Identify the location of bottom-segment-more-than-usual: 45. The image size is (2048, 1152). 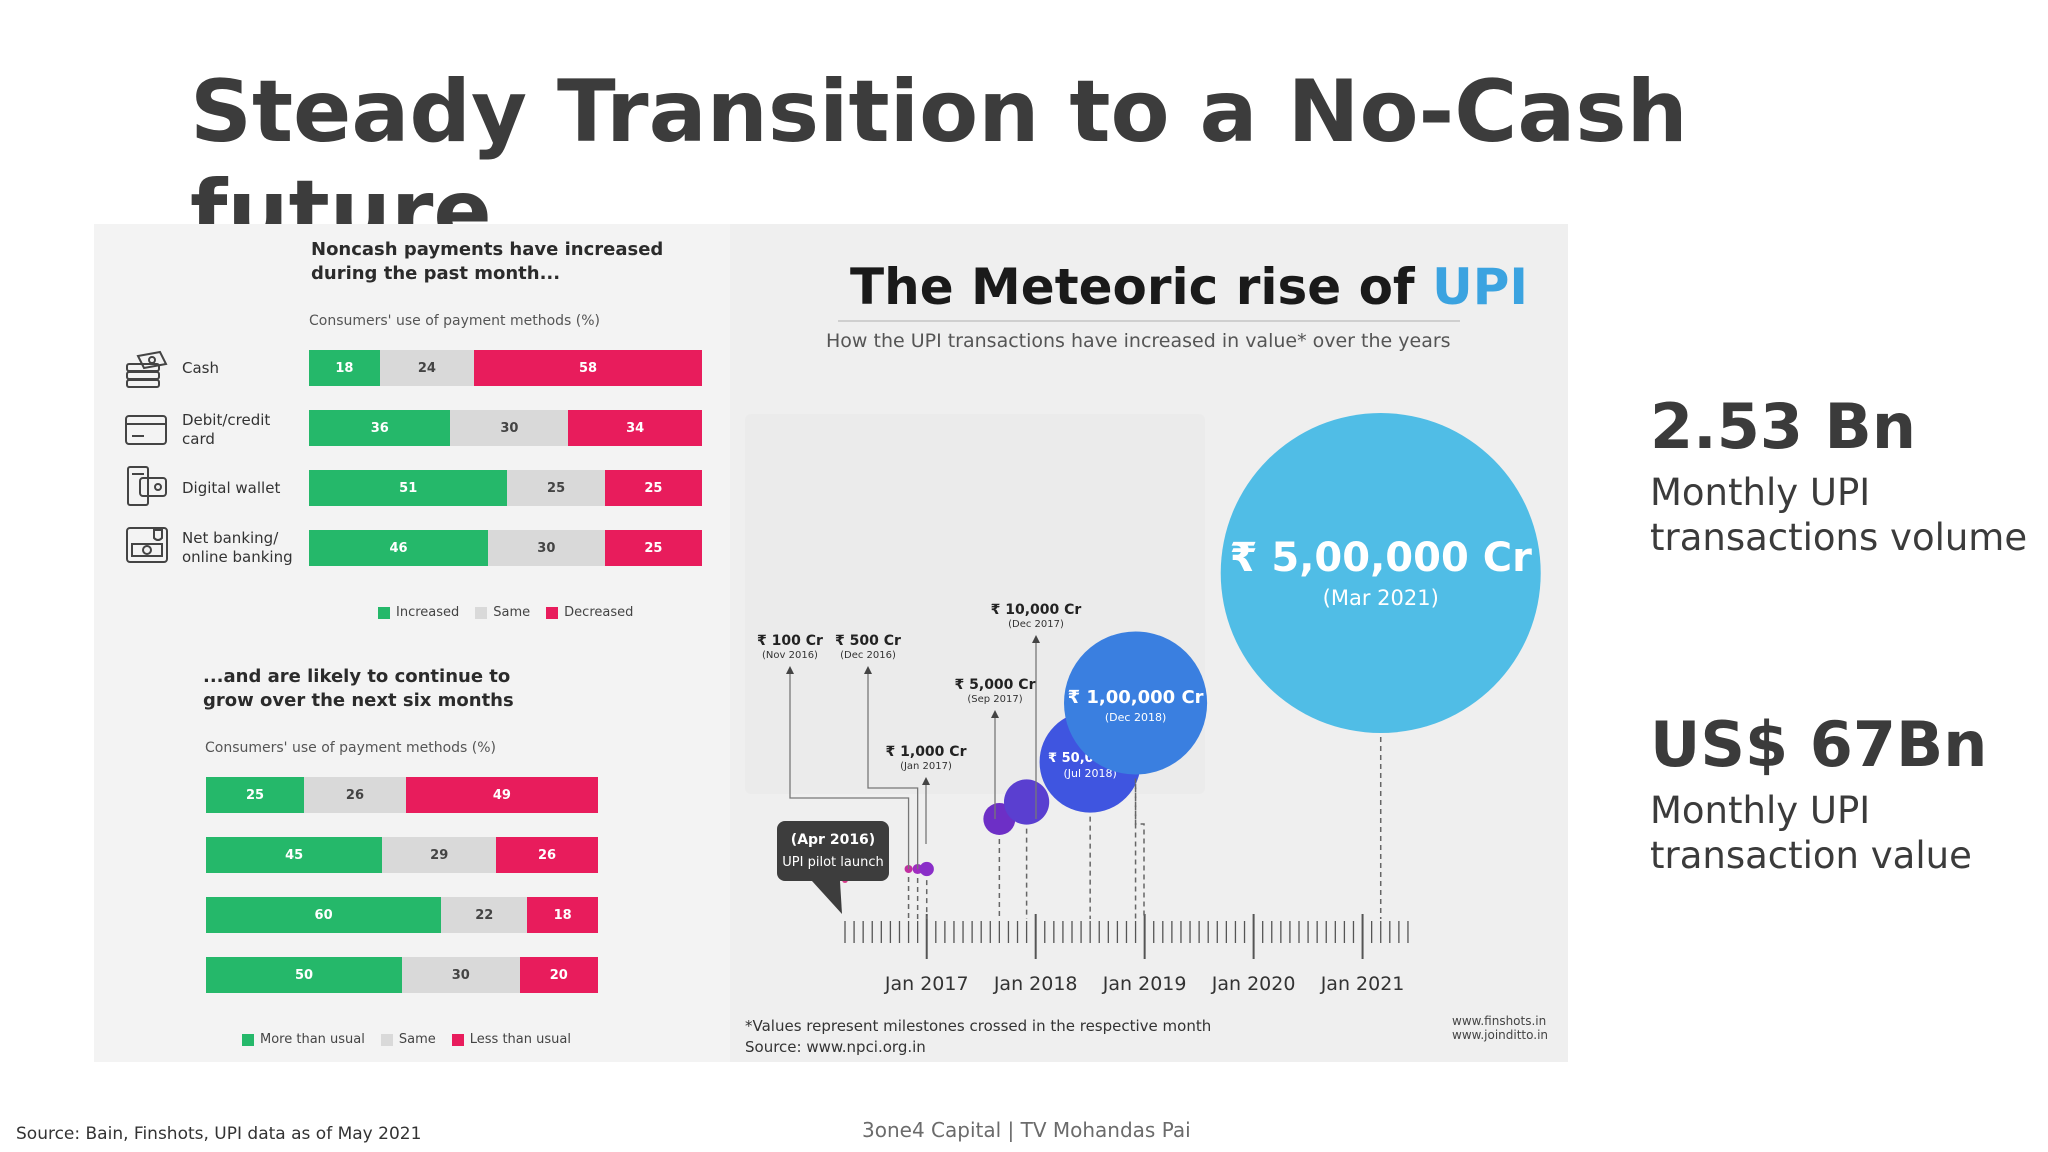
(294, 855).